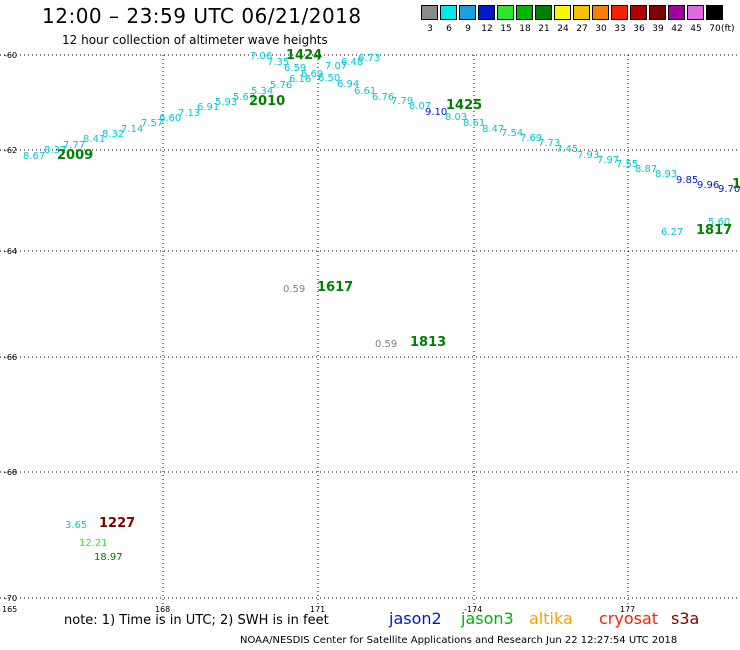 The width and height of the screenshot is (740, 650). Describe the element at coordinates (512, 133) in the screenshot. I see `wave-height-value: 7.54` at that location.